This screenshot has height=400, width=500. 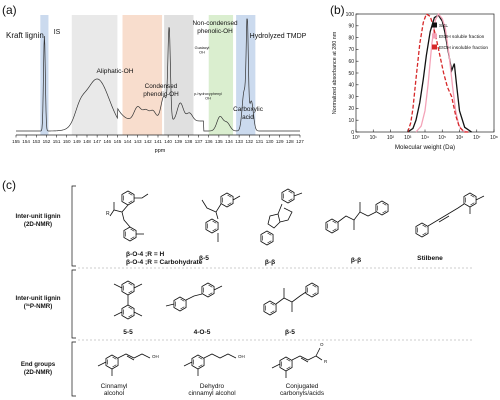 I want to click on region-band-aliphatic-oh, so click(x=94, y=75).